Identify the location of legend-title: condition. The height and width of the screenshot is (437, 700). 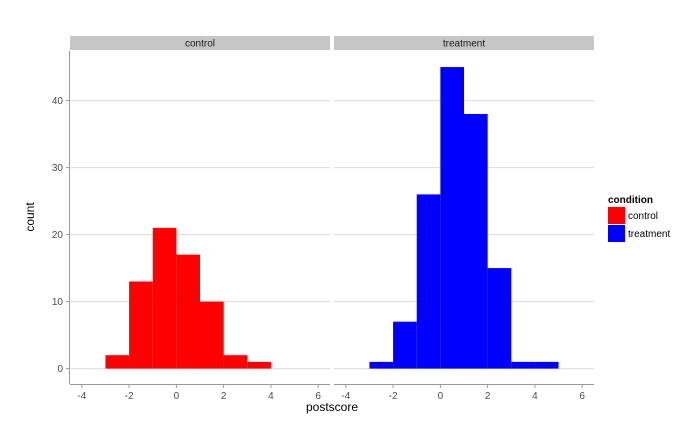
(630, 200).